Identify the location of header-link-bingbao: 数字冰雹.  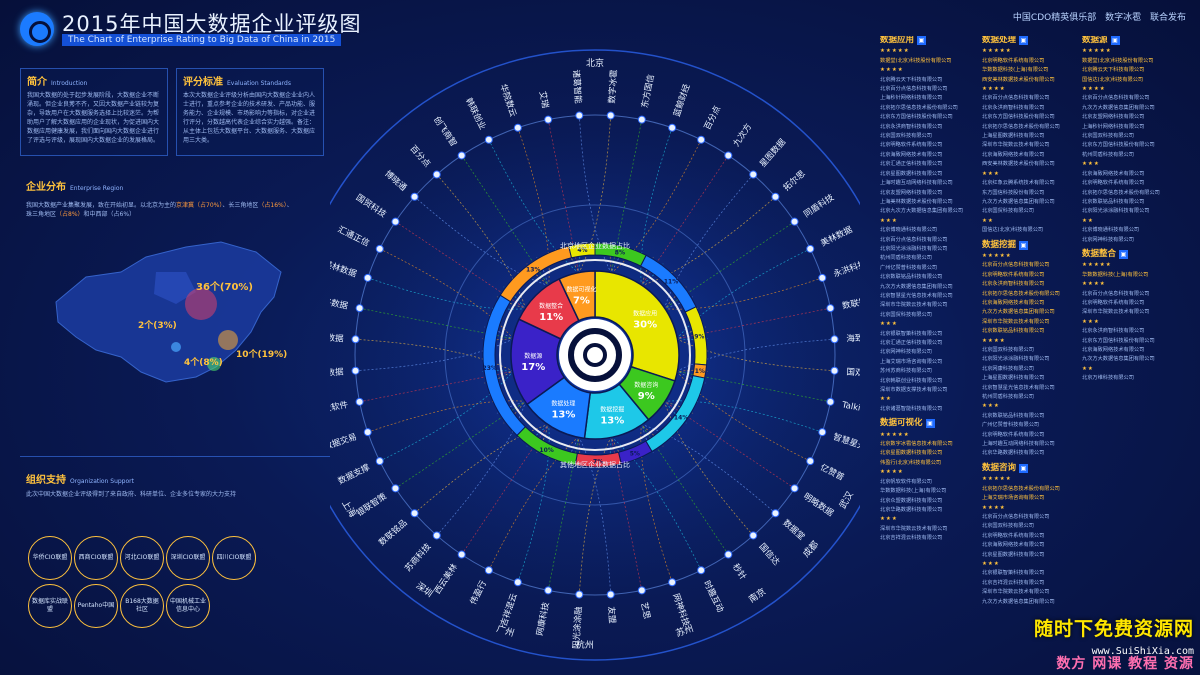
(1123, 18).